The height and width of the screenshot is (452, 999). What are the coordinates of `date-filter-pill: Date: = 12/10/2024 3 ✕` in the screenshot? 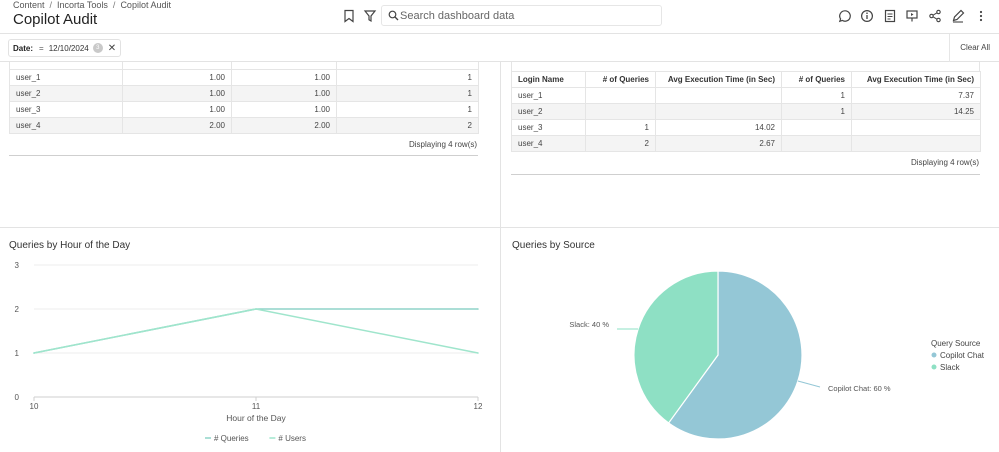 It's located at (65, 48).